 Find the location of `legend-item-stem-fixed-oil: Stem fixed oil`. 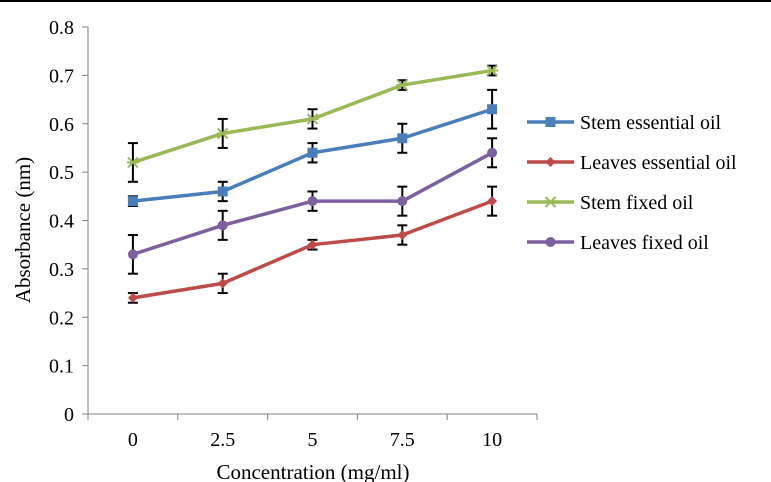

legend-item-stem-fixed-oil: Stem fixed oil is located at coordinates (610, 203).